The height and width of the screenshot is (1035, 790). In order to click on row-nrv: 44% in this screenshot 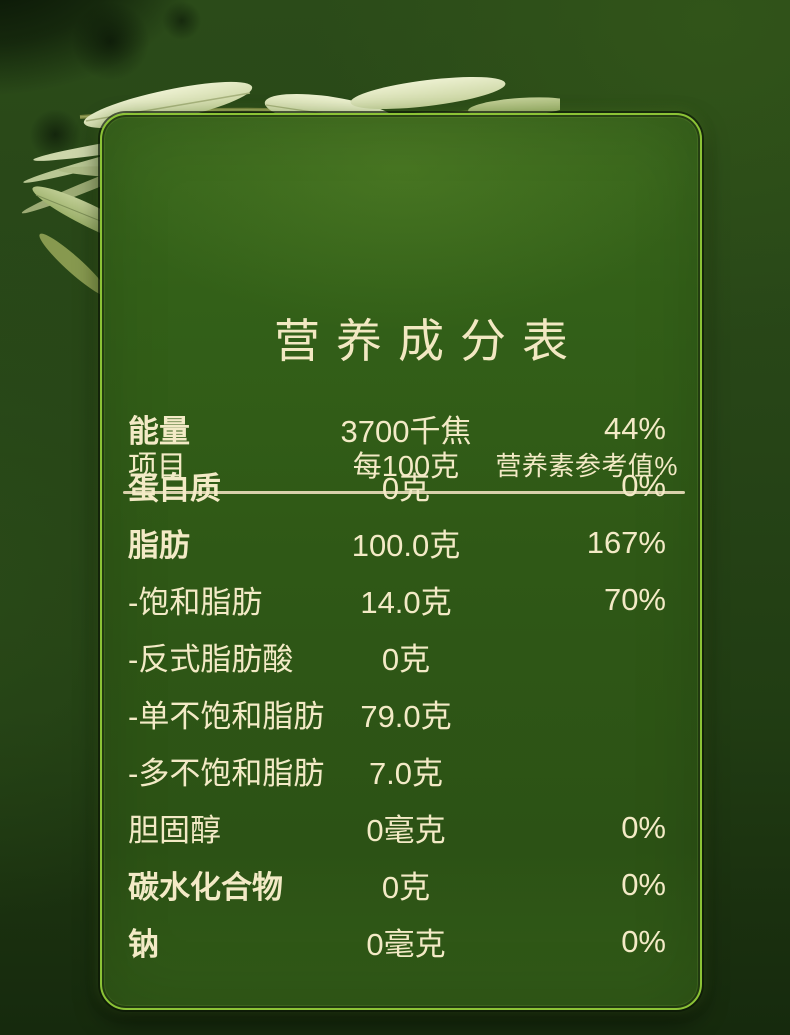, I will do `click(634, 428)`.